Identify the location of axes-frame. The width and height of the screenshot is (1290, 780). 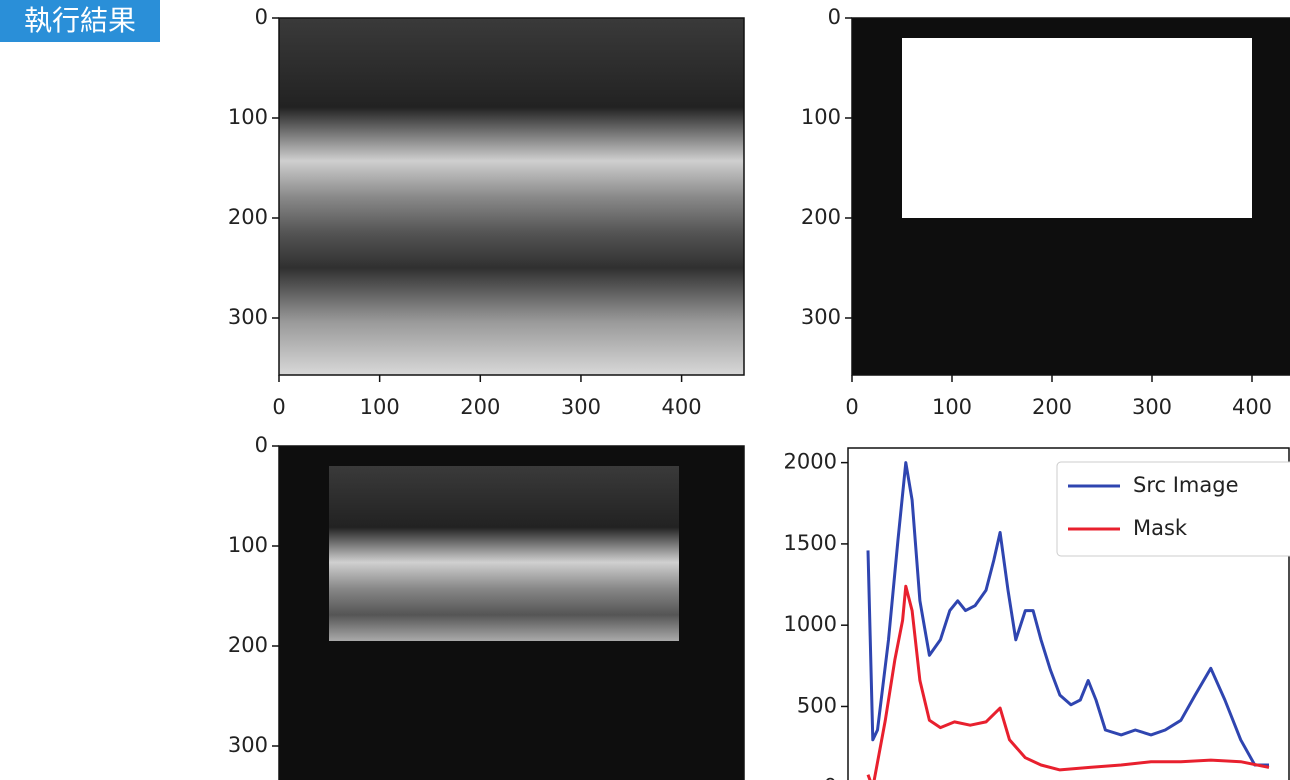
(1068, 613).